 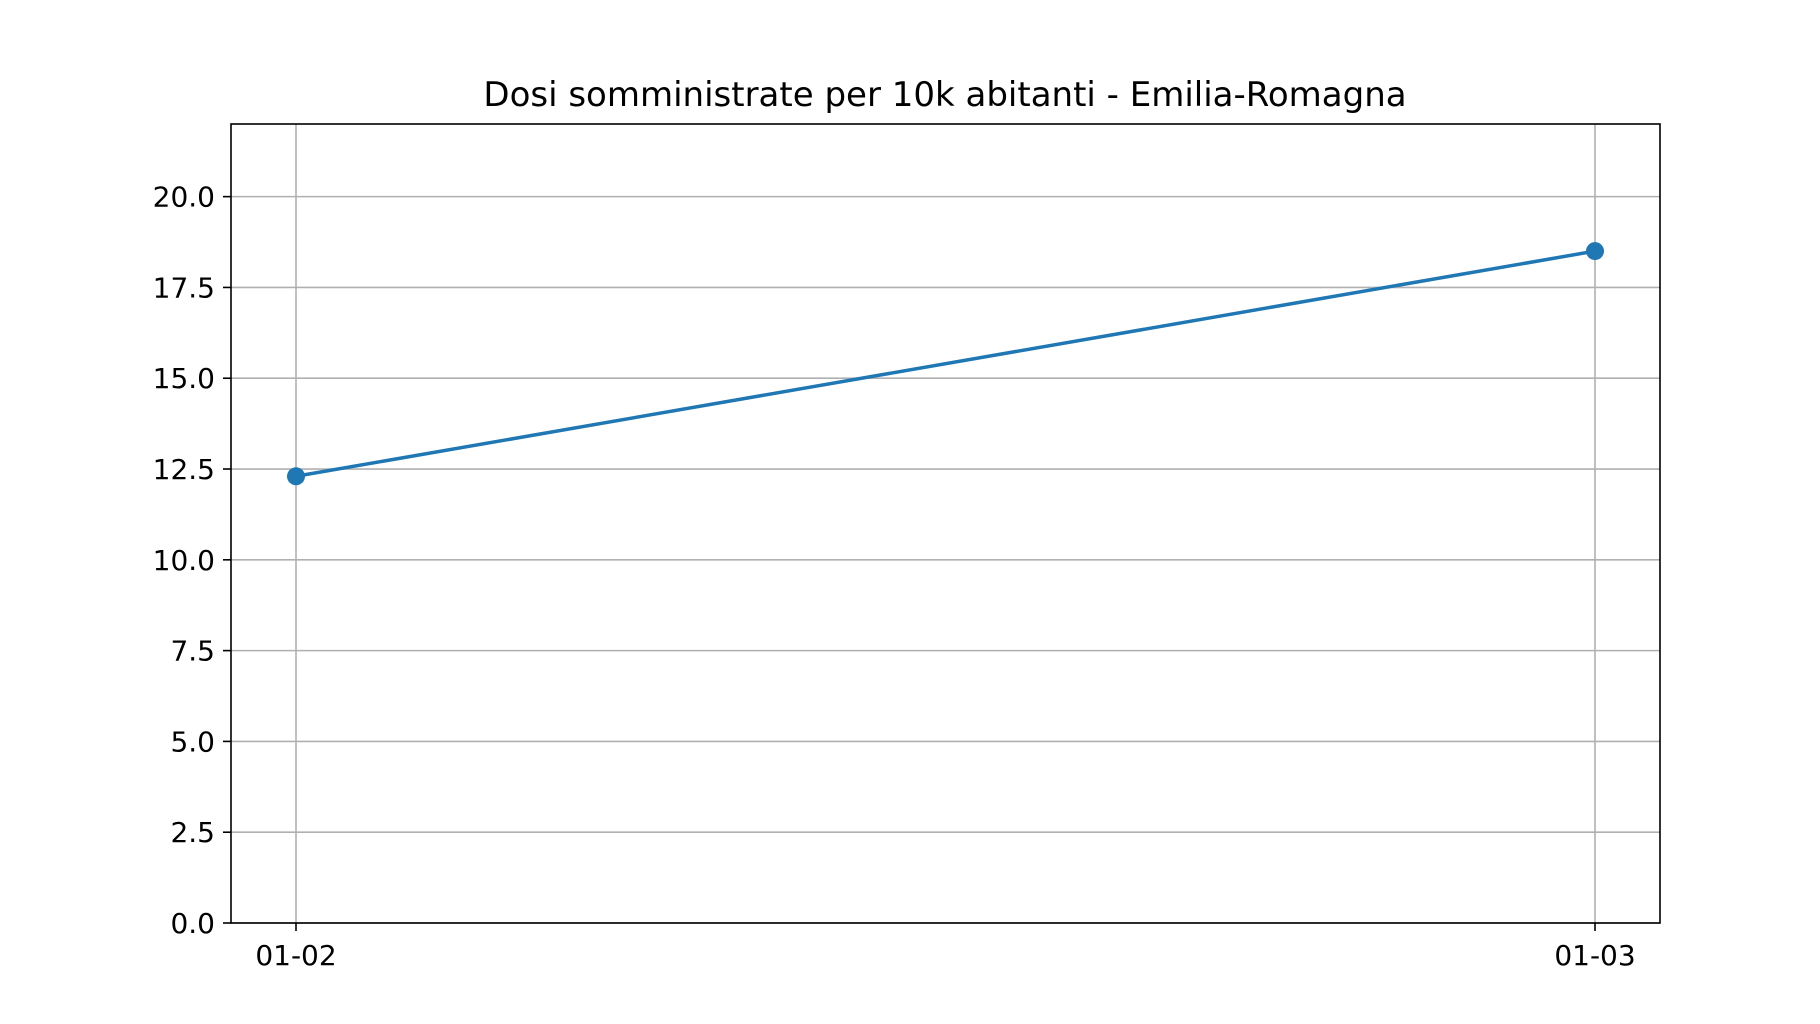 What do you see at coordinates (192, 741) in the screenshot?
I see `y-tick-label: 5.0` at bounding box center [192, 741].